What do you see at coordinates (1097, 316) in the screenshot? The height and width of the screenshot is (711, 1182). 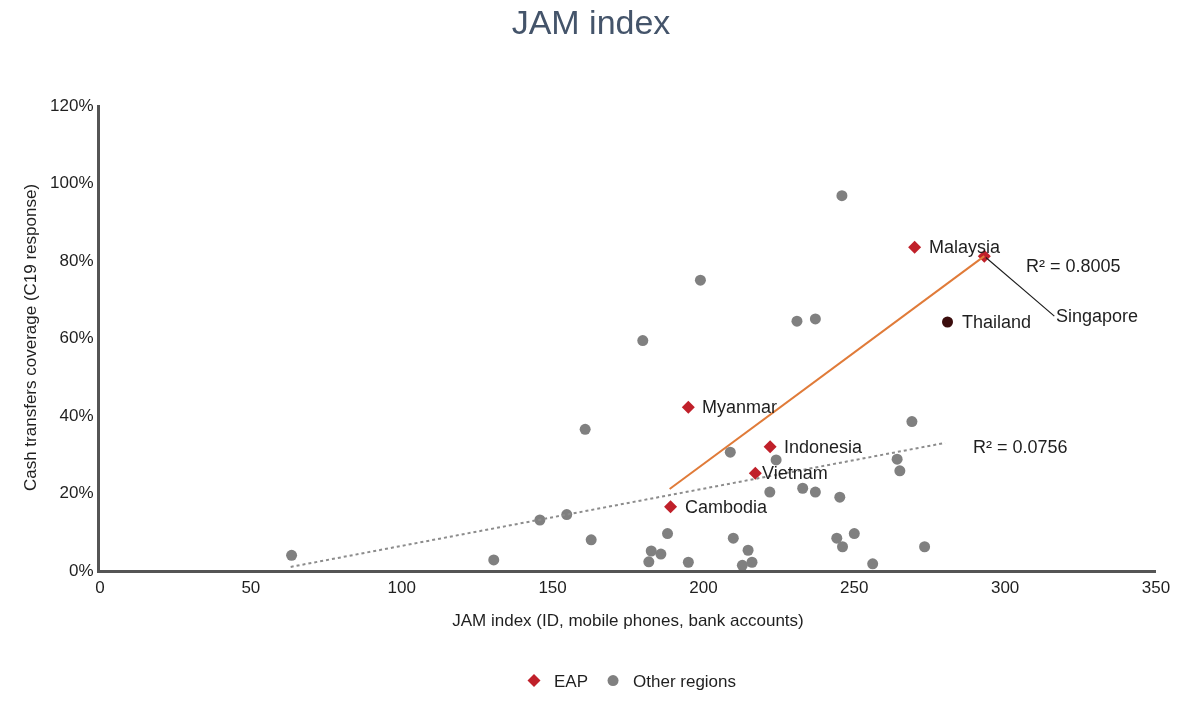 I see `annotation: Singapore` at bounding box center [1097, 316].